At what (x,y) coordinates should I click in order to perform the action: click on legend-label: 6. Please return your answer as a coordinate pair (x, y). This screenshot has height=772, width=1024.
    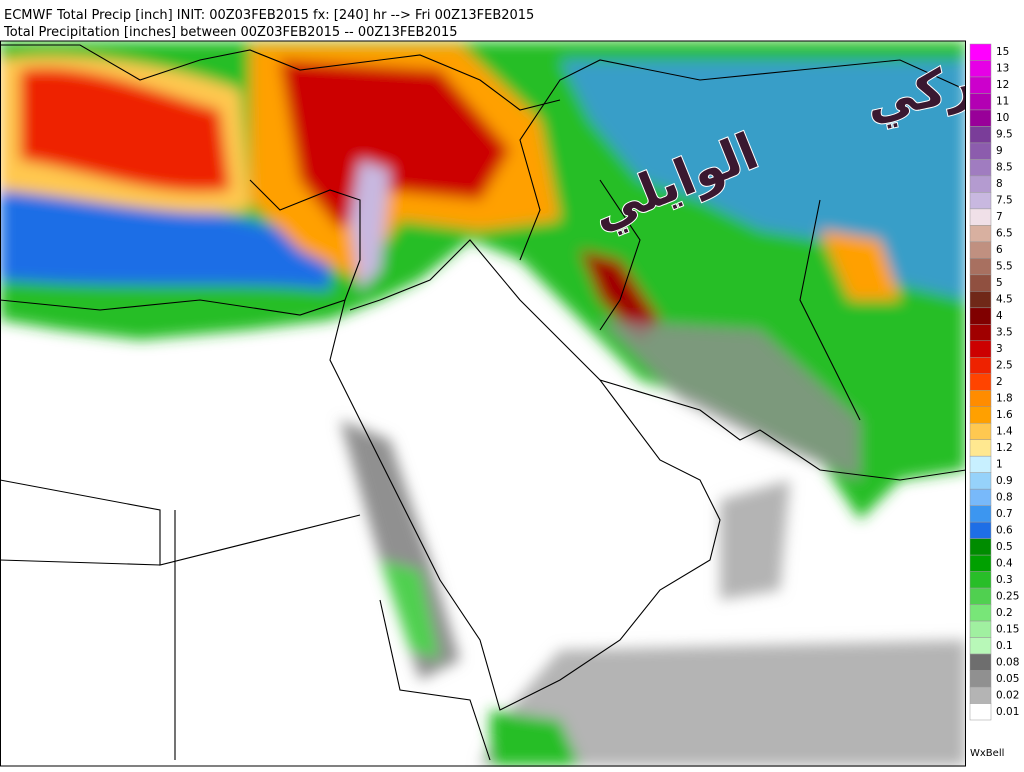
    Looking at the image, I should click on (999, 250).